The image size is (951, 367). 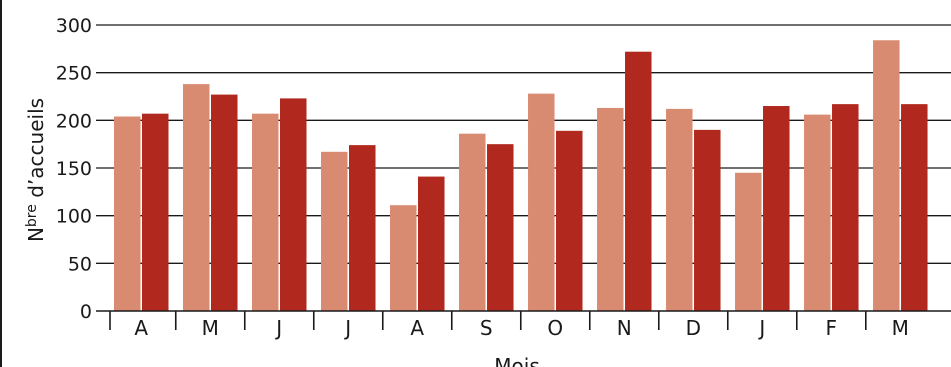 I want to click on x-category-label: D, so click(x=693, y=328).